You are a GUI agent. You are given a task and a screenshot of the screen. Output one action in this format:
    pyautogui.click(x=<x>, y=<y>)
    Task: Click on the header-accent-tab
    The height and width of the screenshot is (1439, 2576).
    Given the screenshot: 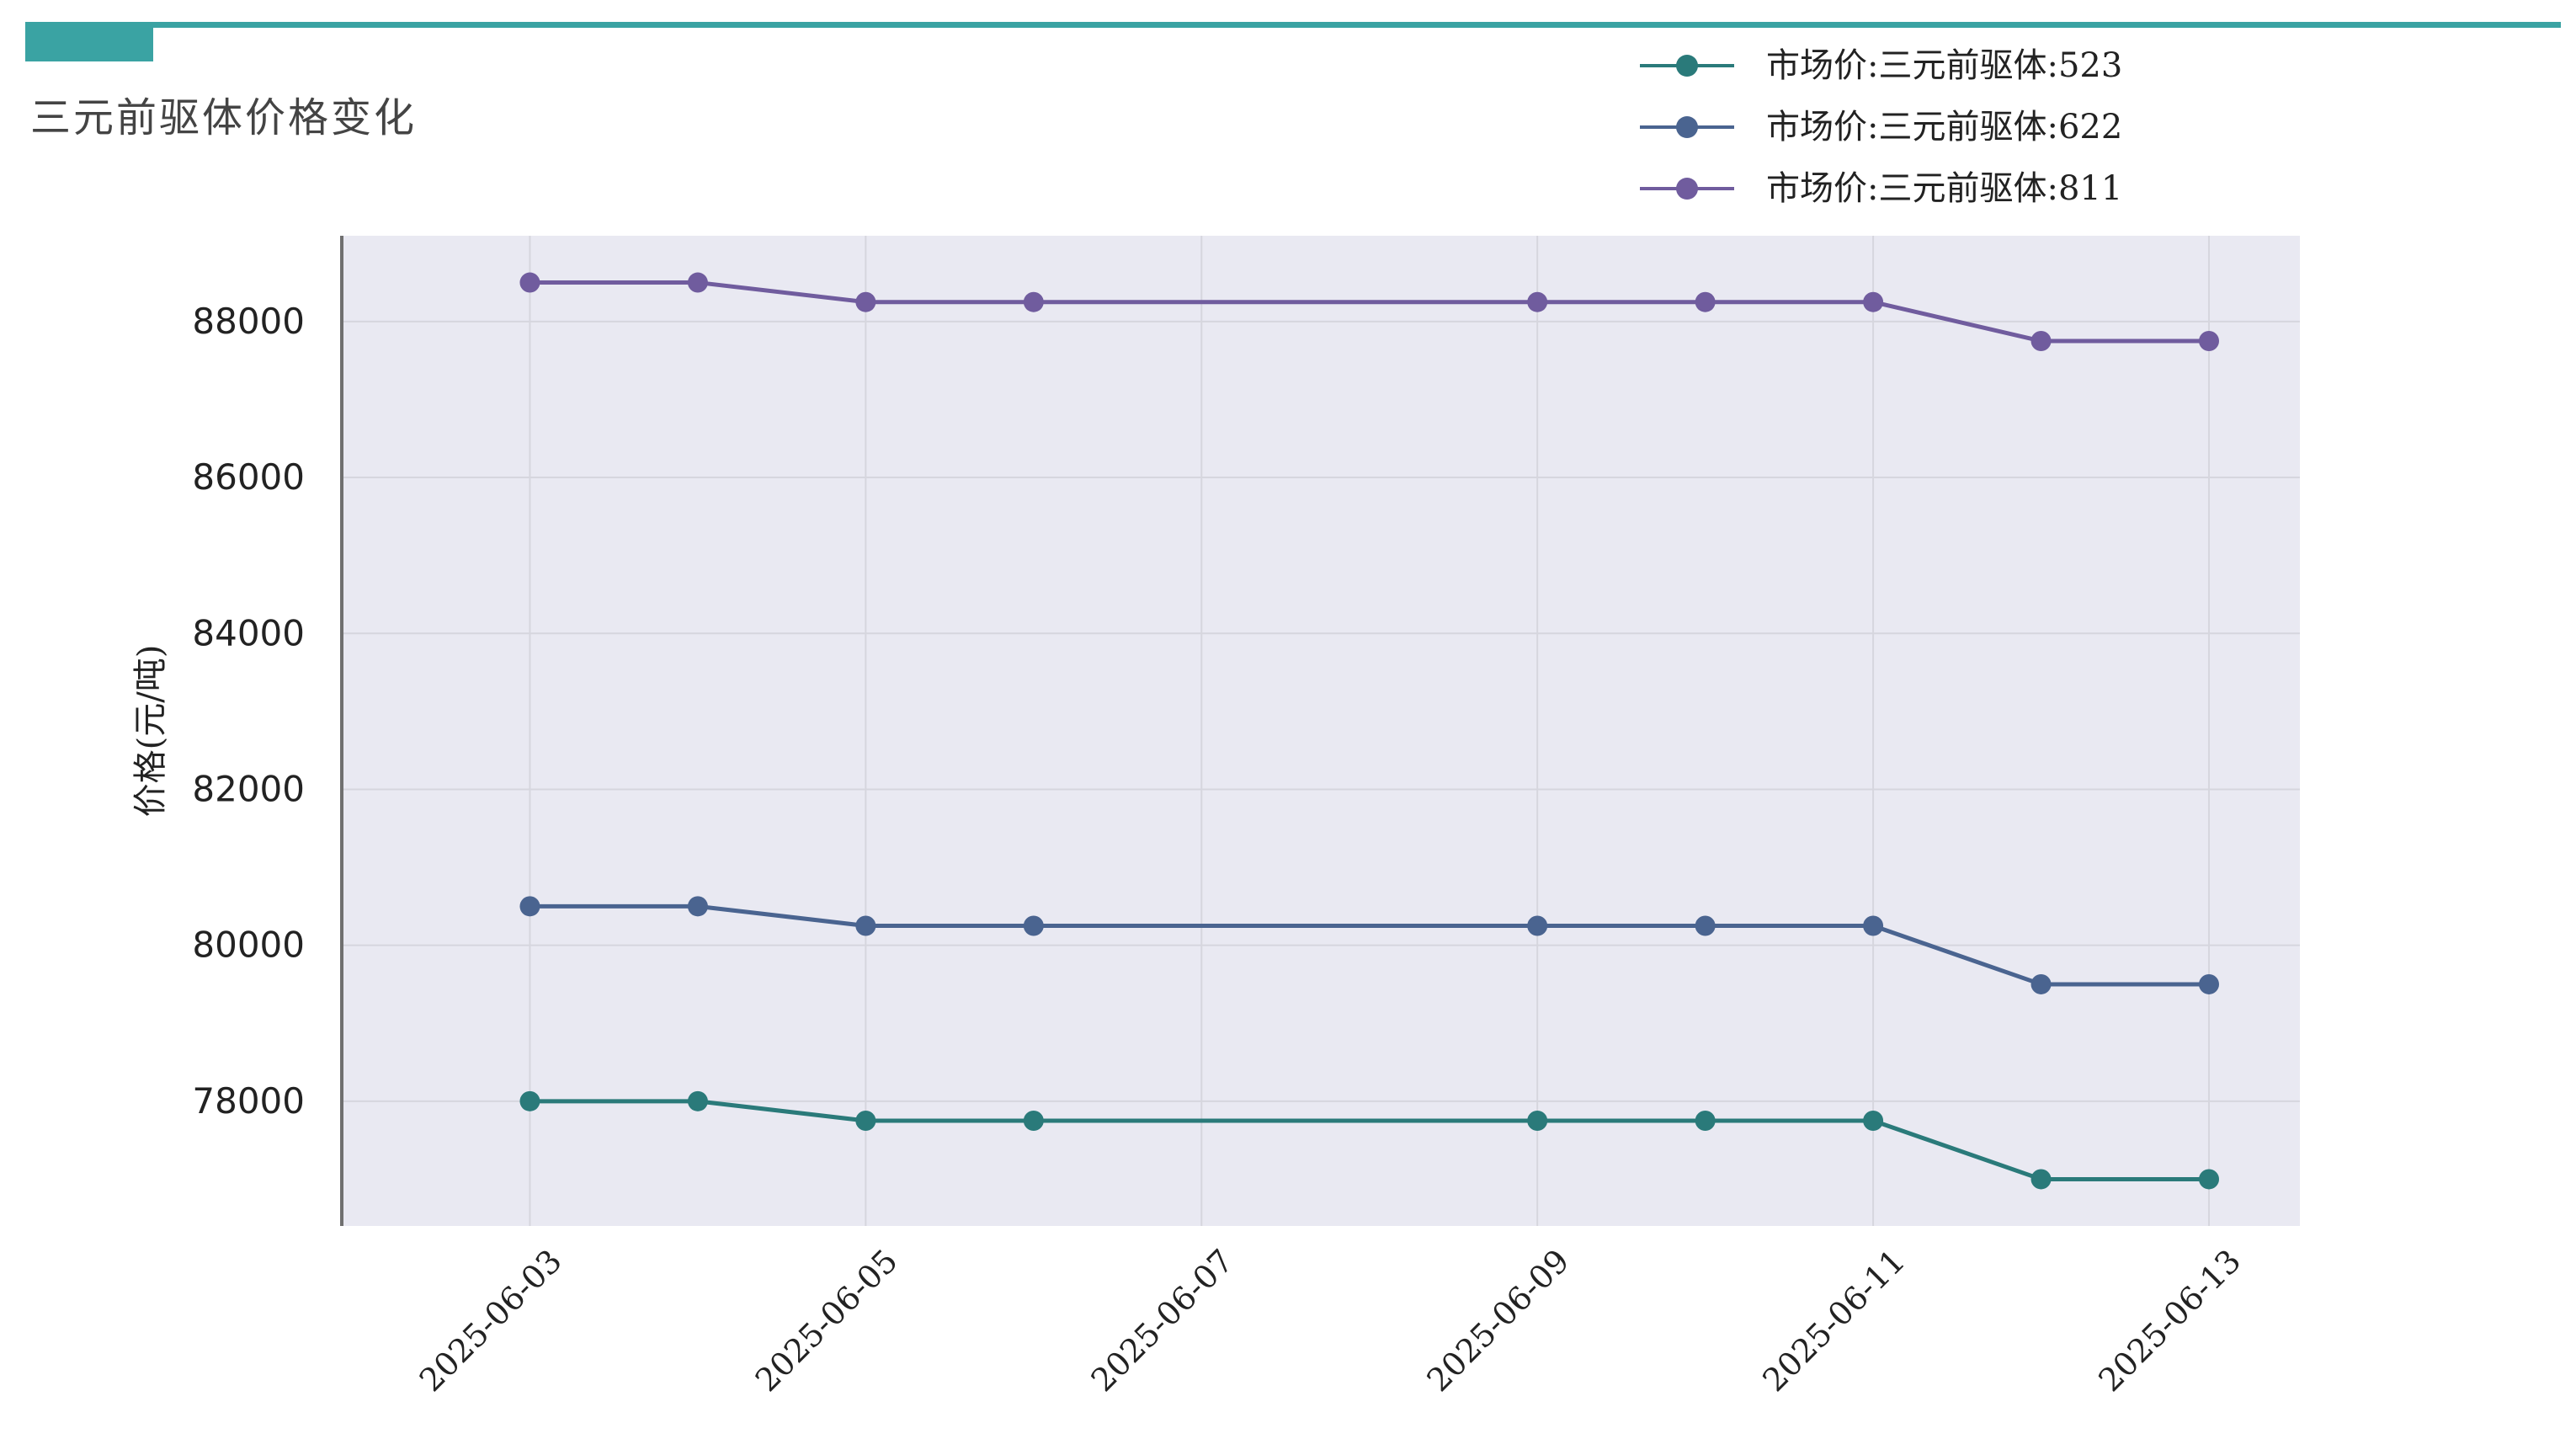 What is the action you would take?
    pyautogui.click(x=89, y=41)
    